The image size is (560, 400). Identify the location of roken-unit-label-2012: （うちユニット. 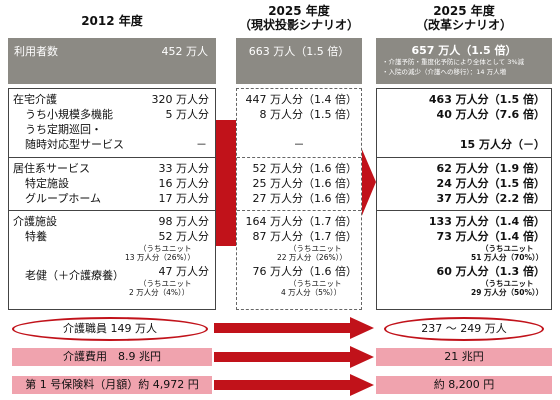
(165, 283).